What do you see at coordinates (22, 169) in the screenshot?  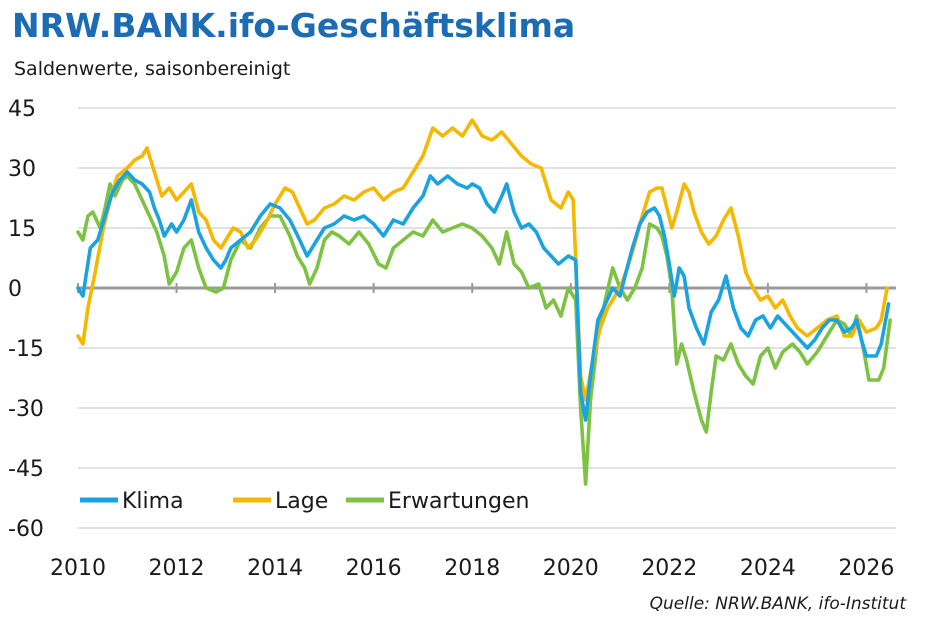 I see `y-tick-label: 30` at bounding box center [22, 169].